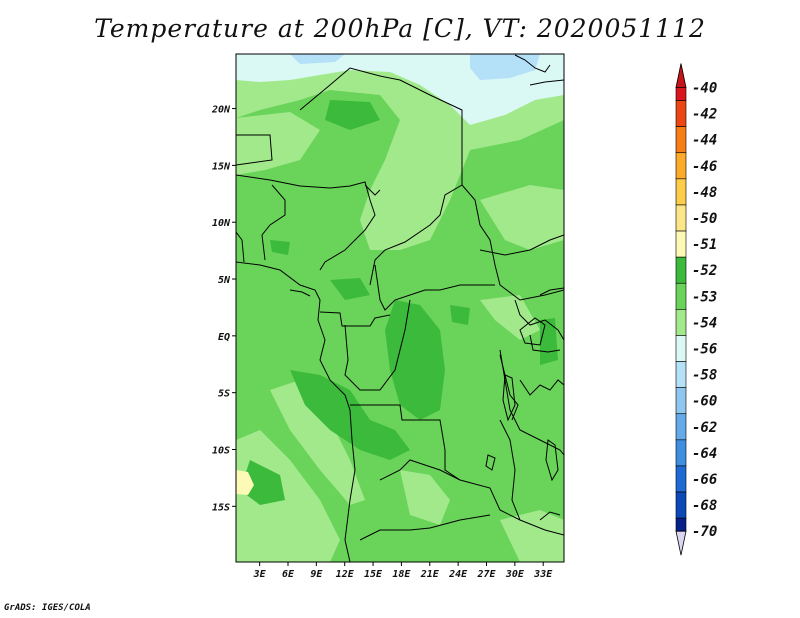 The image size is (800, 618). I want to click on y-tick-label: 5N, so click(224, 280).